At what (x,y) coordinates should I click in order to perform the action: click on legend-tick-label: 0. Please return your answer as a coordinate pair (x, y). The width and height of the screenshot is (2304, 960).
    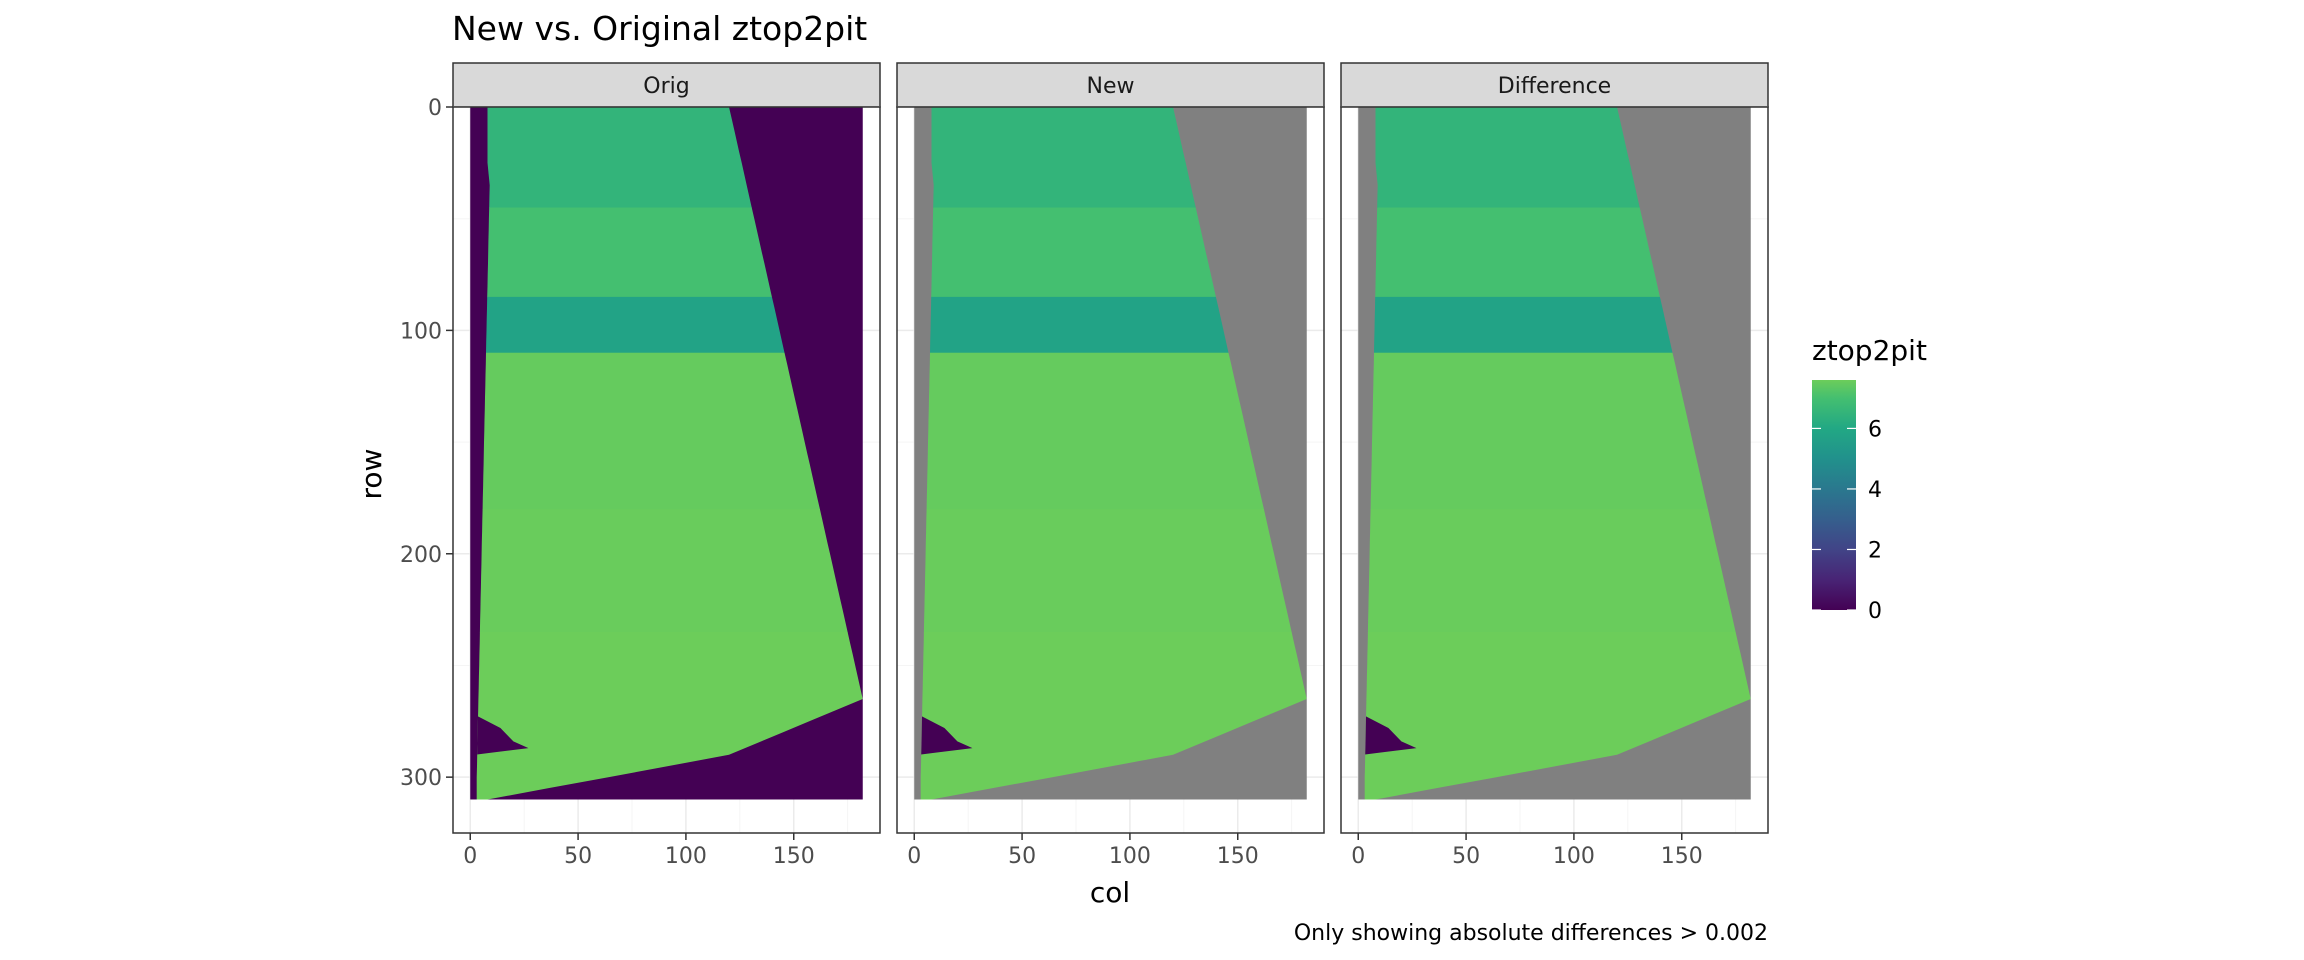
    Looking at the image, I should click on (1875, 611).